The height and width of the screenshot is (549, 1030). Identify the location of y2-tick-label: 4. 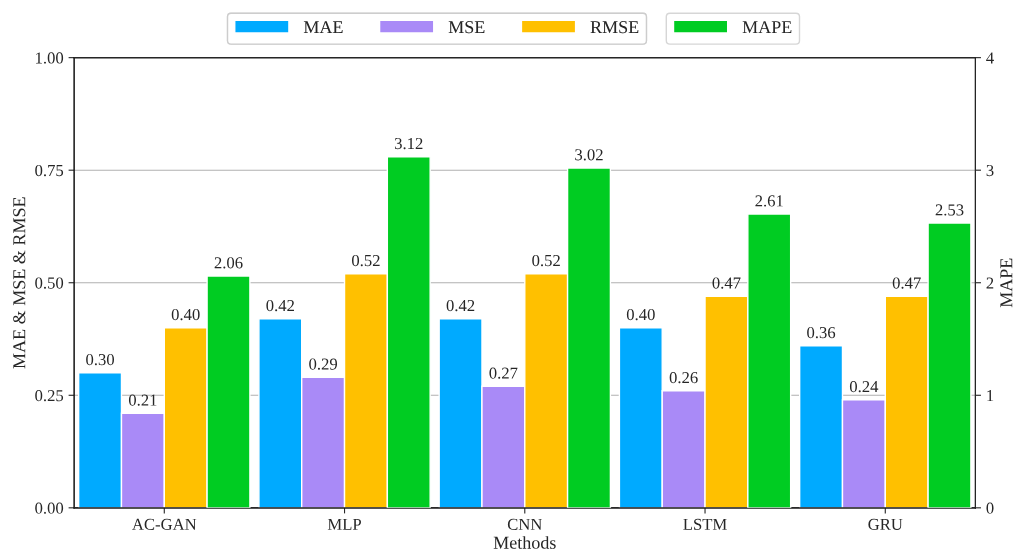
(990, 58).